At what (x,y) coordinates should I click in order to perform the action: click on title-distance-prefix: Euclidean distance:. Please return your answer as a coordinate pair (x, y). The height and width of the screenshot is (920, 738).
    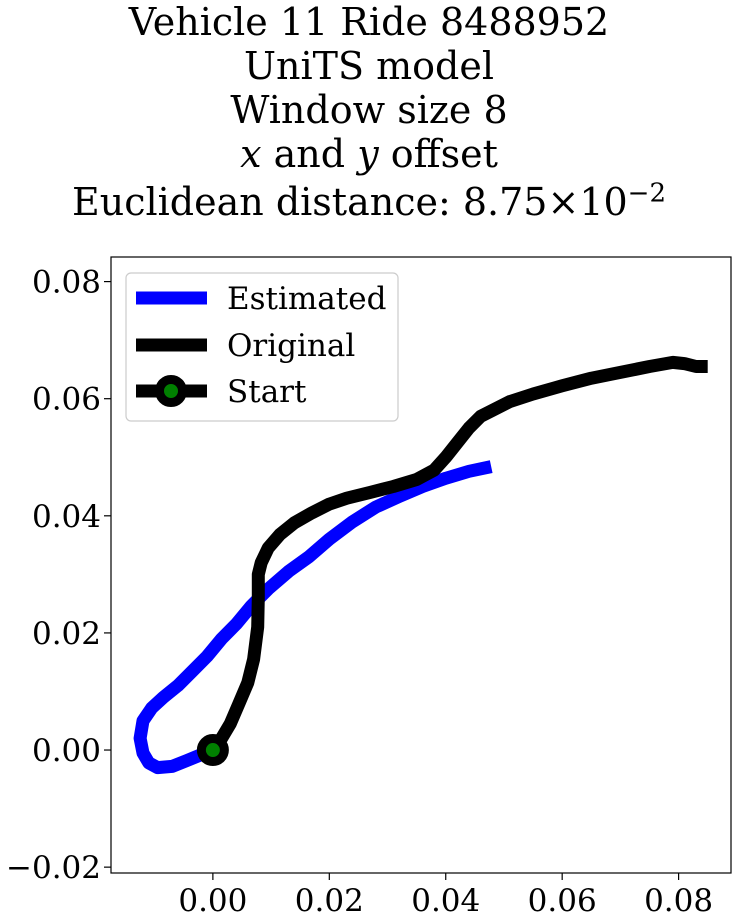
    Looking at the image, I should click on (267, 202).